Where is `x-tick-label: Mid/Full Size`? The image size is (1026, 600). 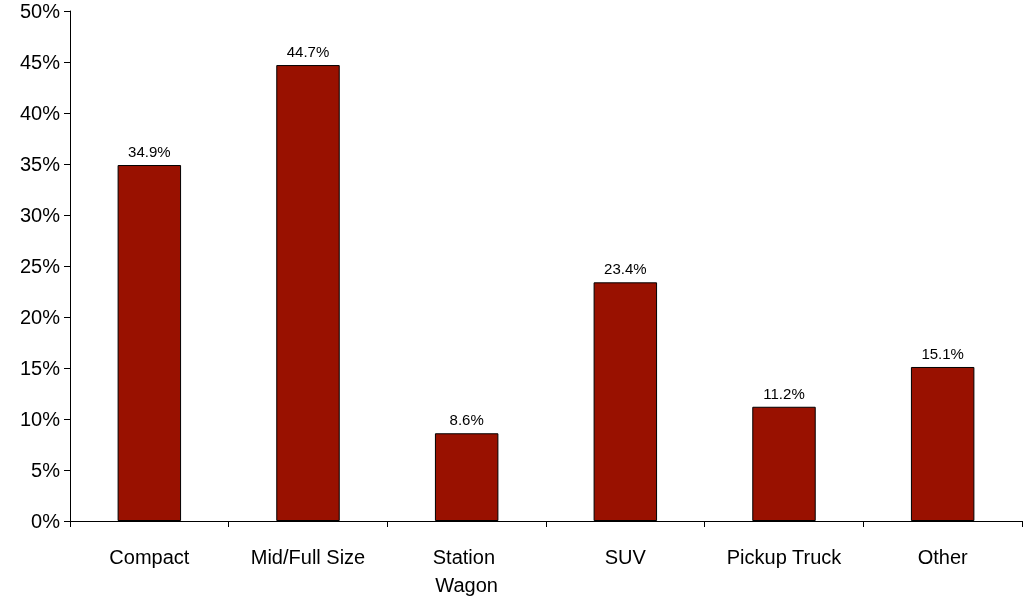
x-tick-label: Mid/Full Size is located at coordinates (308, 557).